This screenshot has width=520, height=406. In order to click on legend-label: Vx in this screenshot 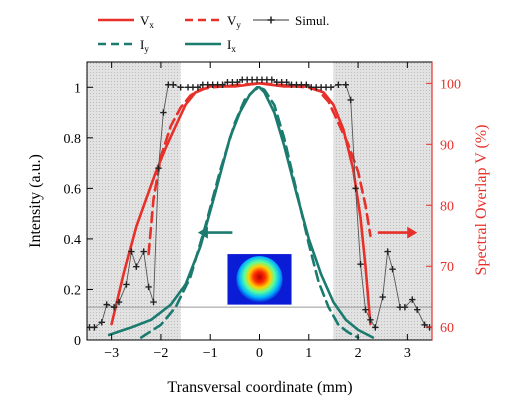, I will do `click(147, 21)`.